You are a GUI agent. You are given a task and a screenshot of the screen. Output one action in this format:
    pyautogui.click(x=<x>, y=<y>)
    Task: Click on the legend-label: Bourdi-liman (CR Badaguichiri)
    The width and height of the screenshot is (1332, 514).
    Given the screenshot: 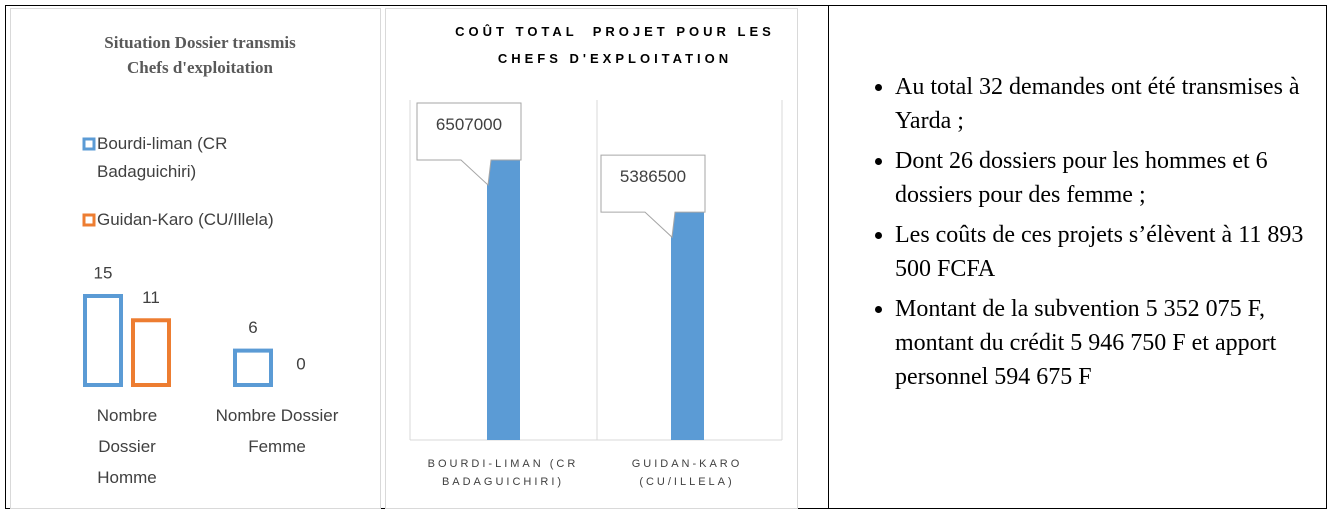 What is the action you would take?
    pyautogui.click(x=162, y=157)
    